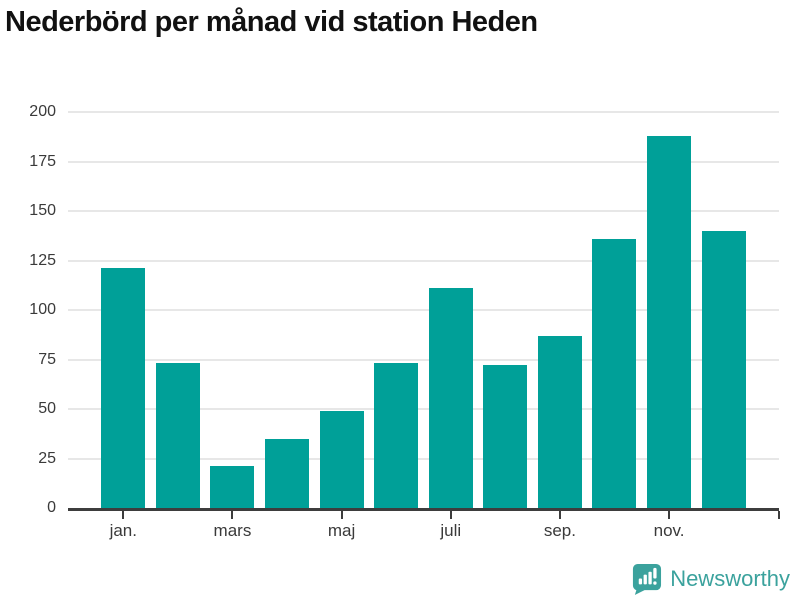 The image size is (800, 600). What do you see at coordinates (341, 530) in the screenshot?
I see `x-tick-label: maj` at bounding box center [341, 530].